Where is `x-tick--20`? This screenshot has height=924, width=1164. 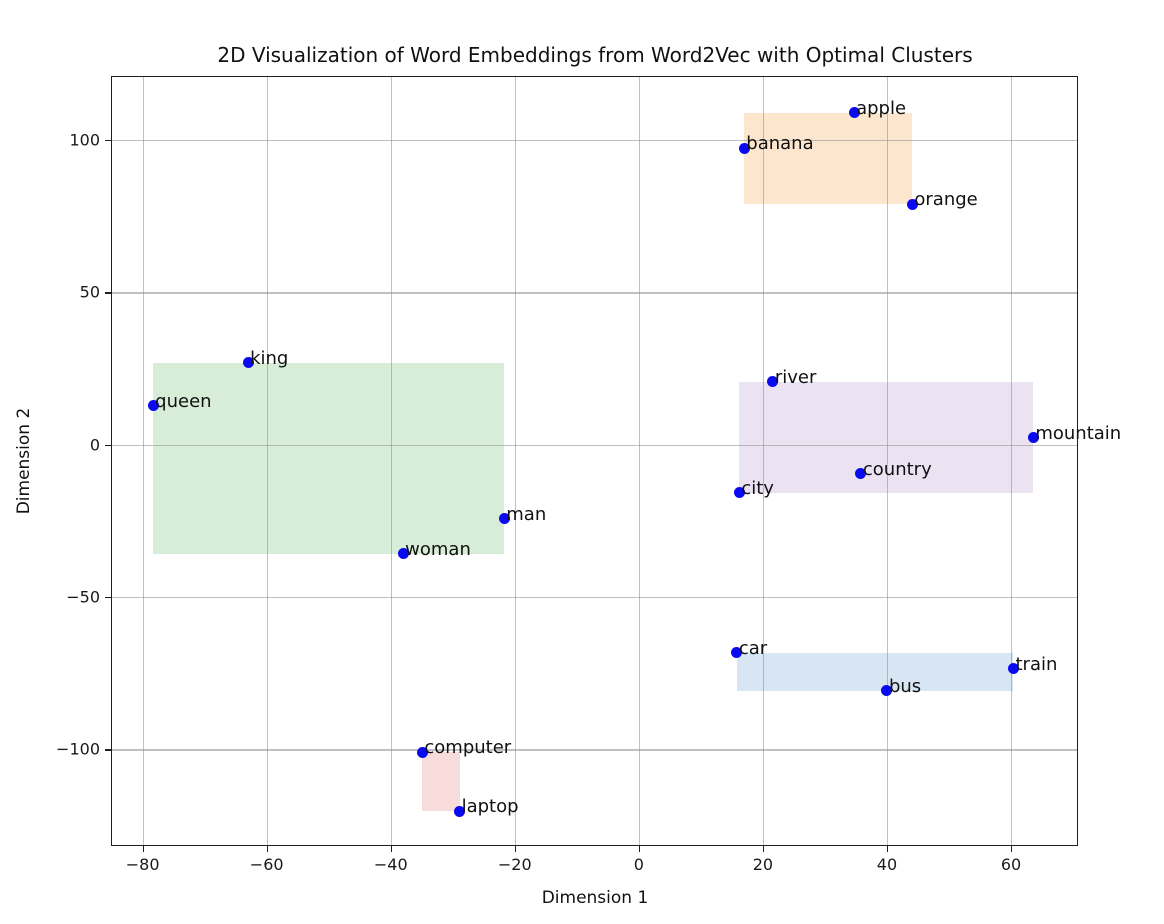 x-tick--20 is located at coordinates (515, 849).